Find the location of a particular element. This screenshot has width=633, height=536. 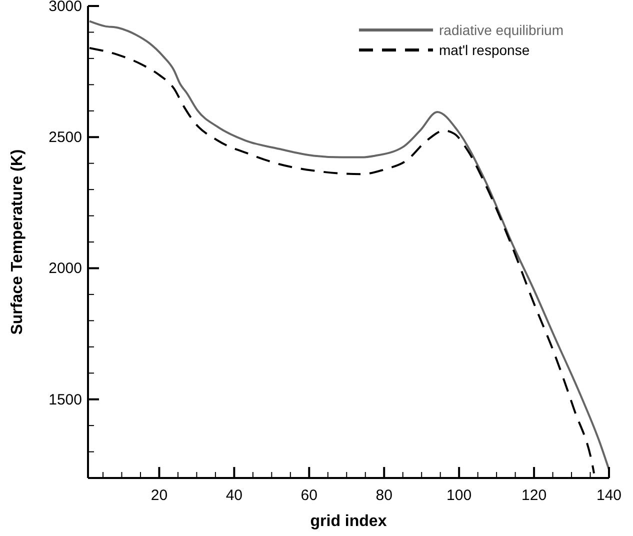

x-tick-label: 120 is located at coordinates (534, 495).